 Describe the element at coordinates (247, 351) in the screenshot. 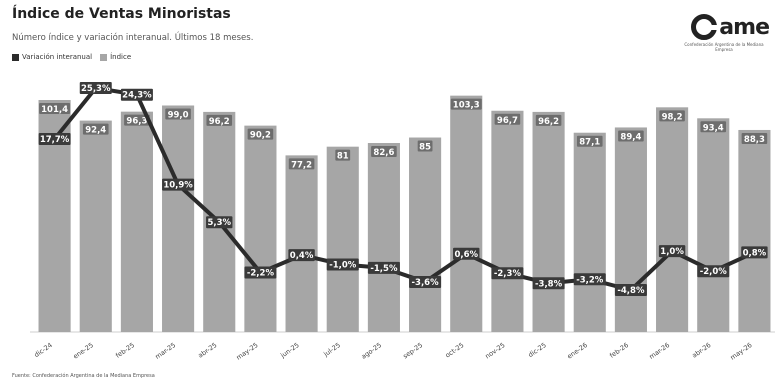

I see `x-tick-label: may-25` at that location.